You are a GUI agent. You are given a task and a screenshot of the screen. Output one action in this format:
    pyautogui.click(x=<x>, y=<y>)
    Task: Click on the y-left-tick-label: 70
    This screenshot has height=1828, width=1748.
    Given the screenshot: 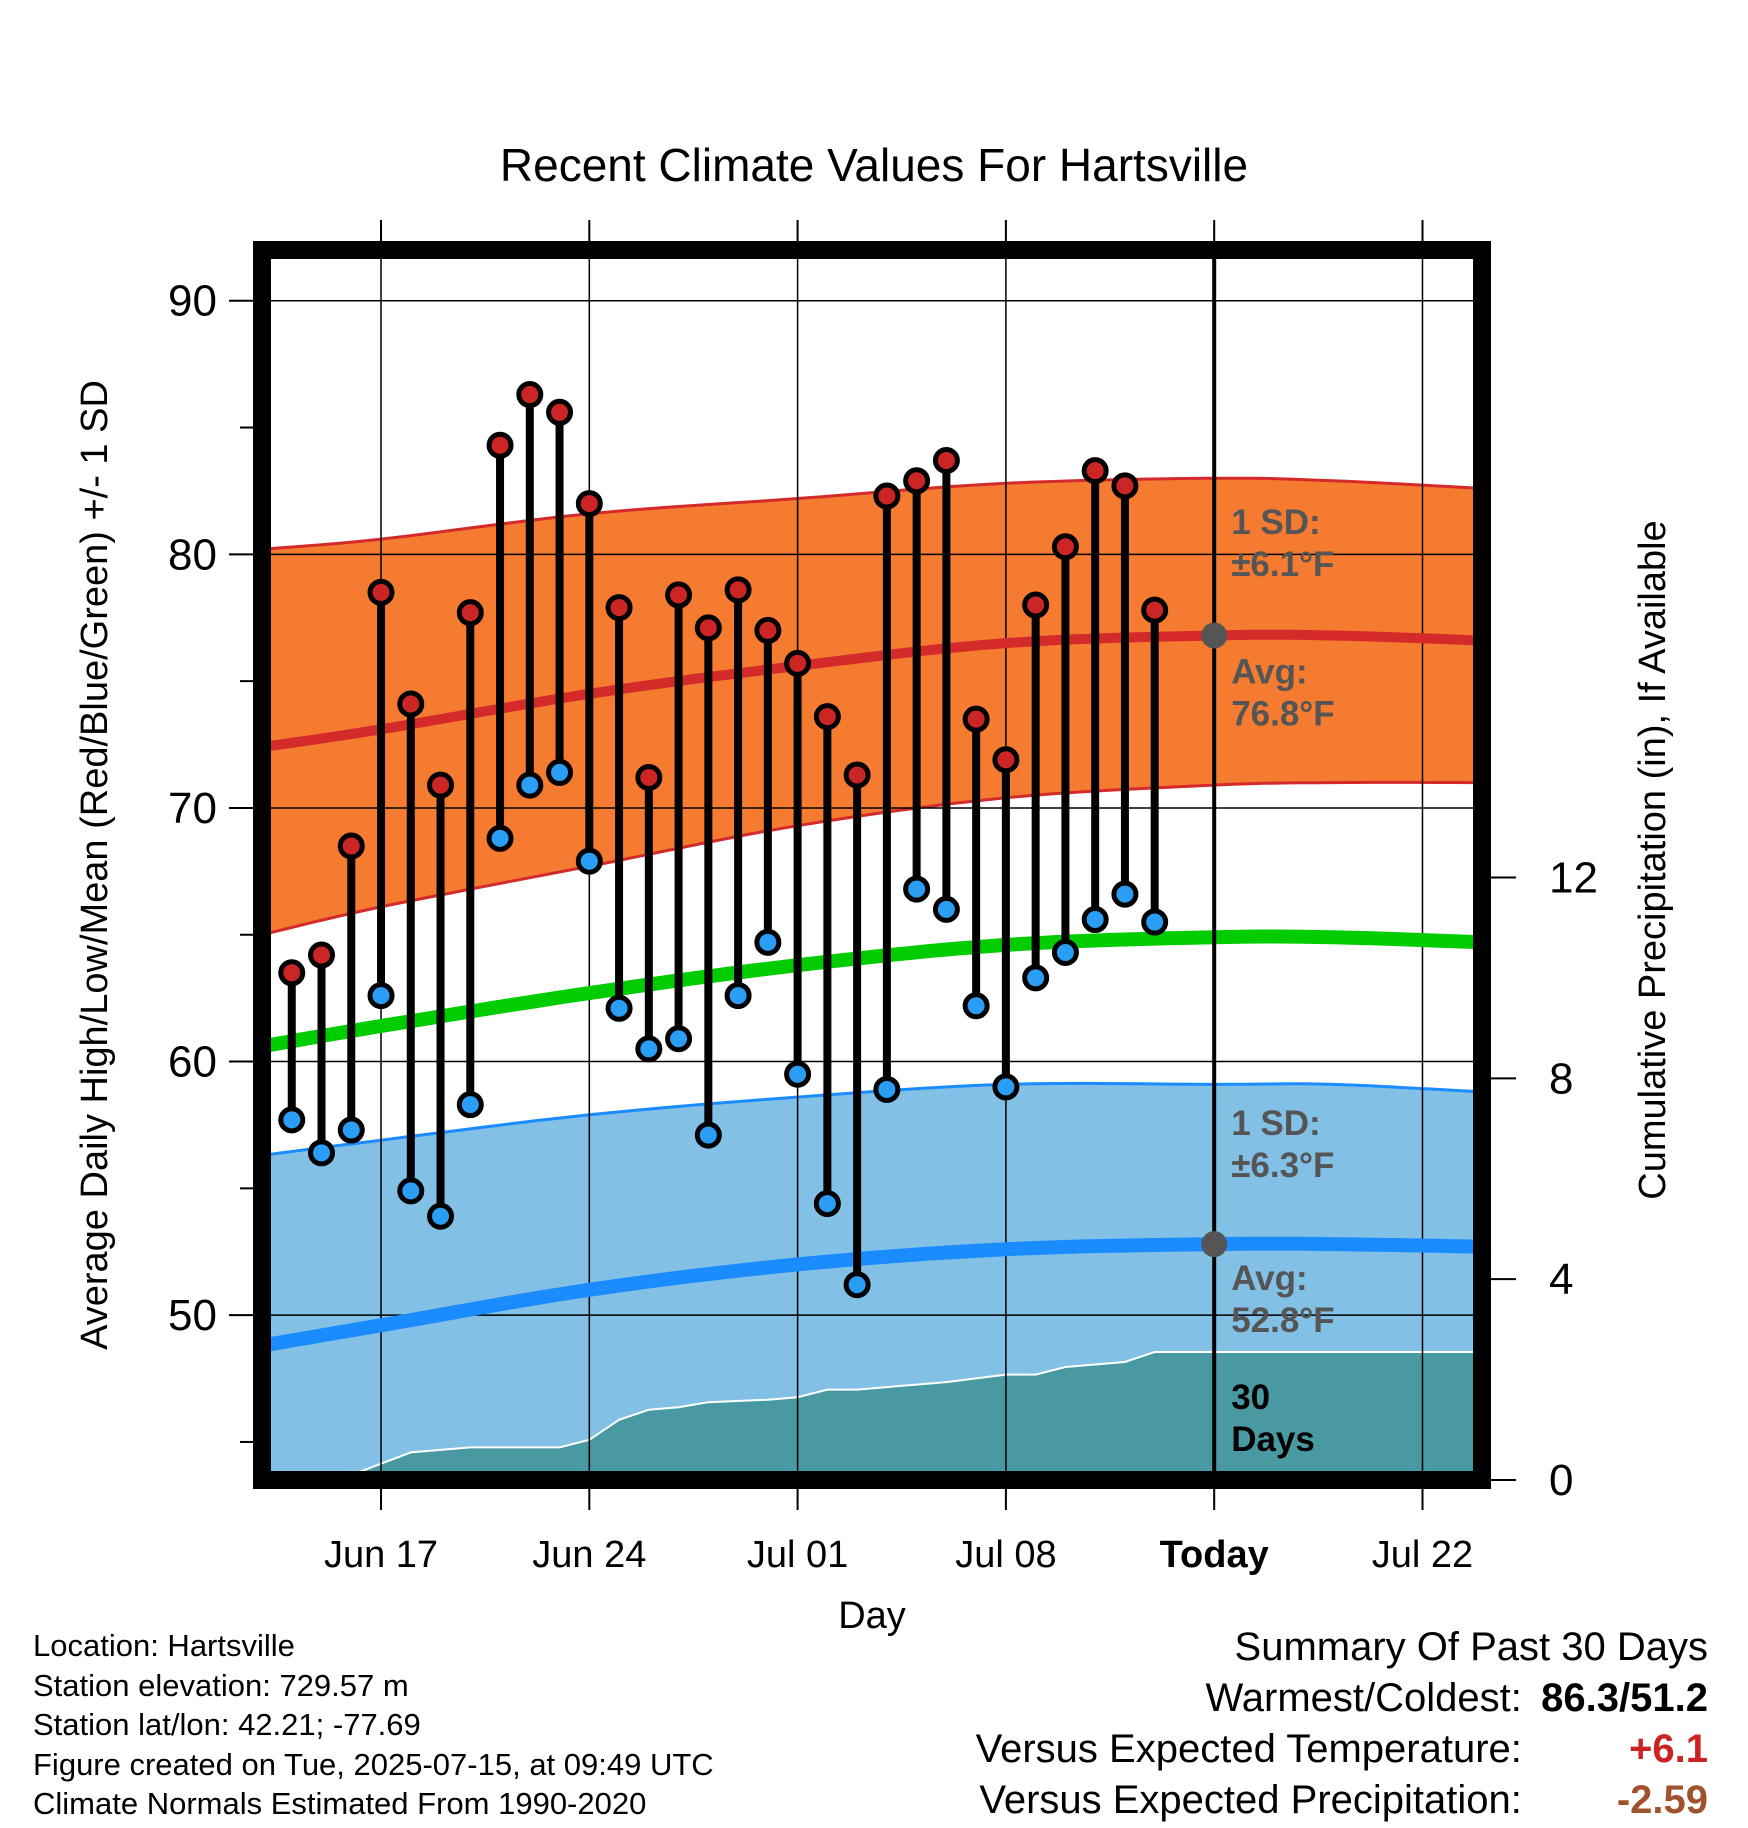 What is the action you would take?
    pyautogui.click(x=192, y=808)
    